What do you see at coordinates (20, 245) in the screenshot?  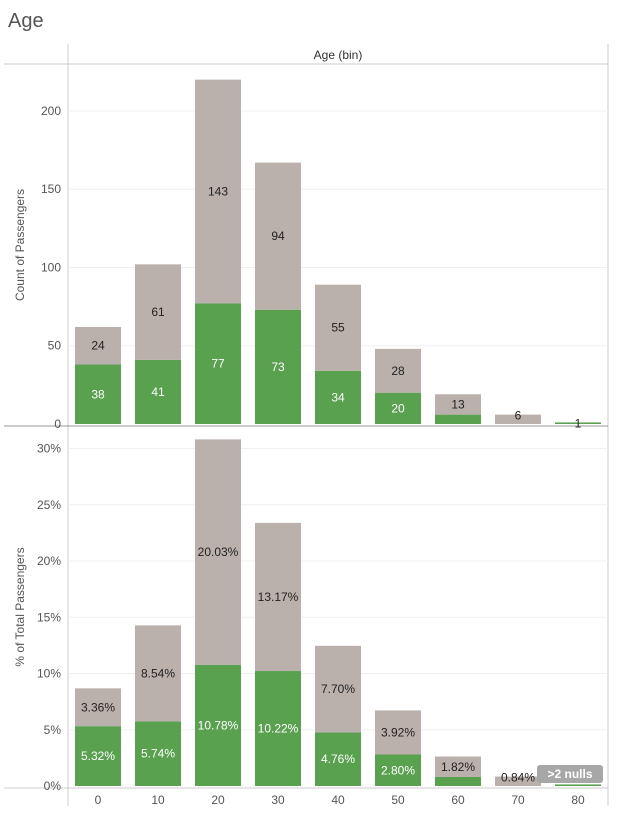 I see `y-axis-label: Count of Passengers` at bounding box center [20, 245].